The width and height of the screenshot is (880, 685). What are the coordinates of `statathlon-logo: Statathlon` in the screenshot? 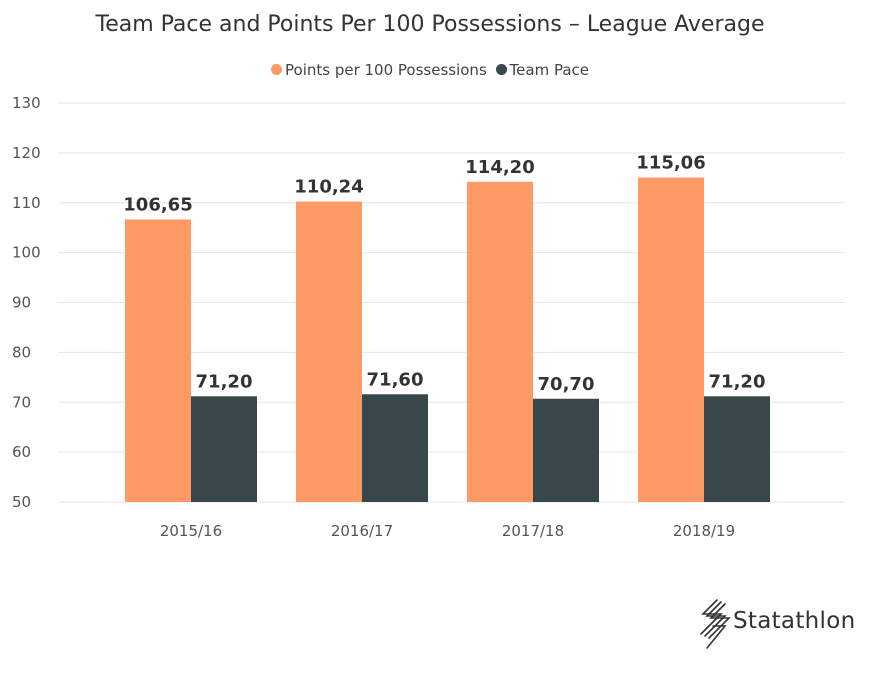 It's located at (780, 626).